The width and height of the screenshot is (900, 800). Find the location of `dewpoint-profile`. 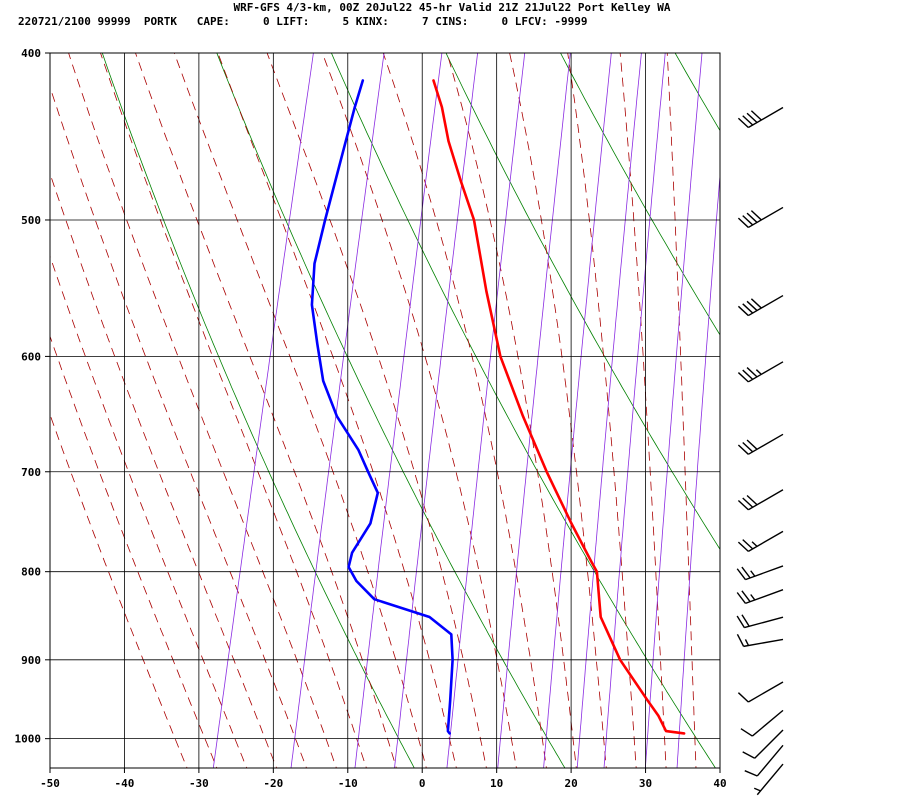

dewpoint-profile is located at coordinates (382, 407).